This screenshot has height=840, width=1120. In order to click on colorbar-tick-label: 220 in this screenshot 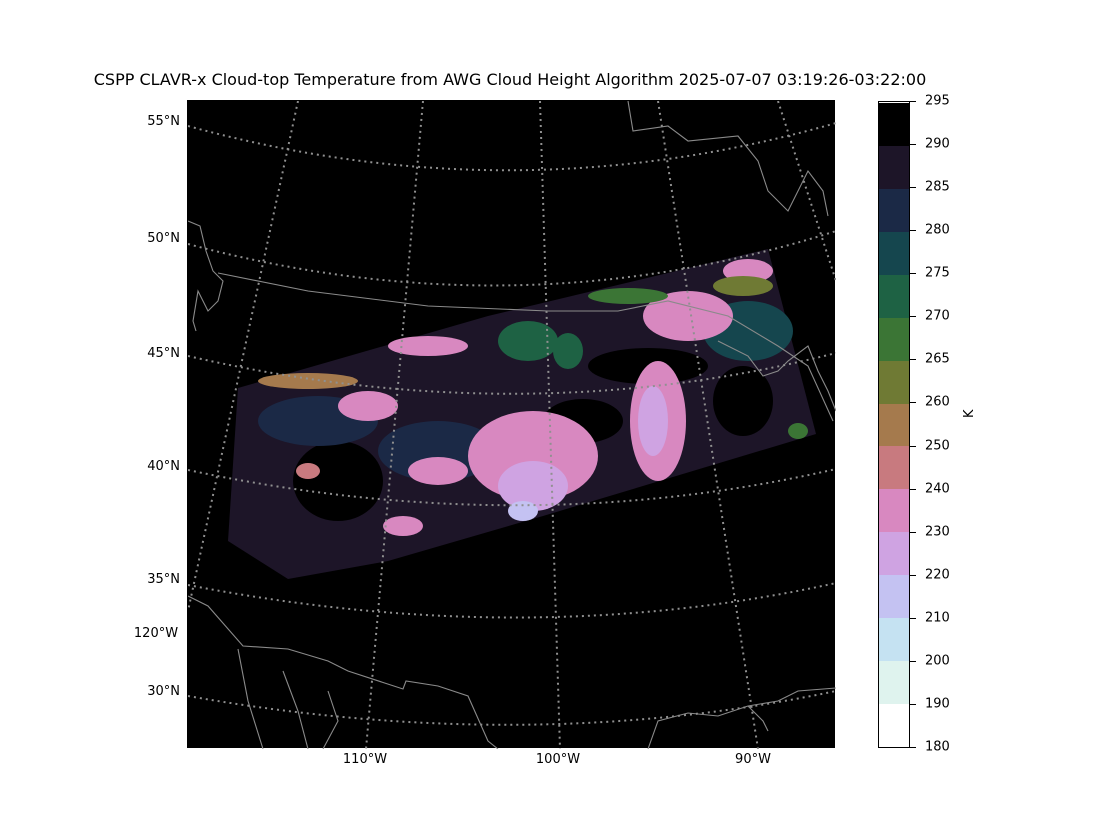, I will do `click(937, 575)`.